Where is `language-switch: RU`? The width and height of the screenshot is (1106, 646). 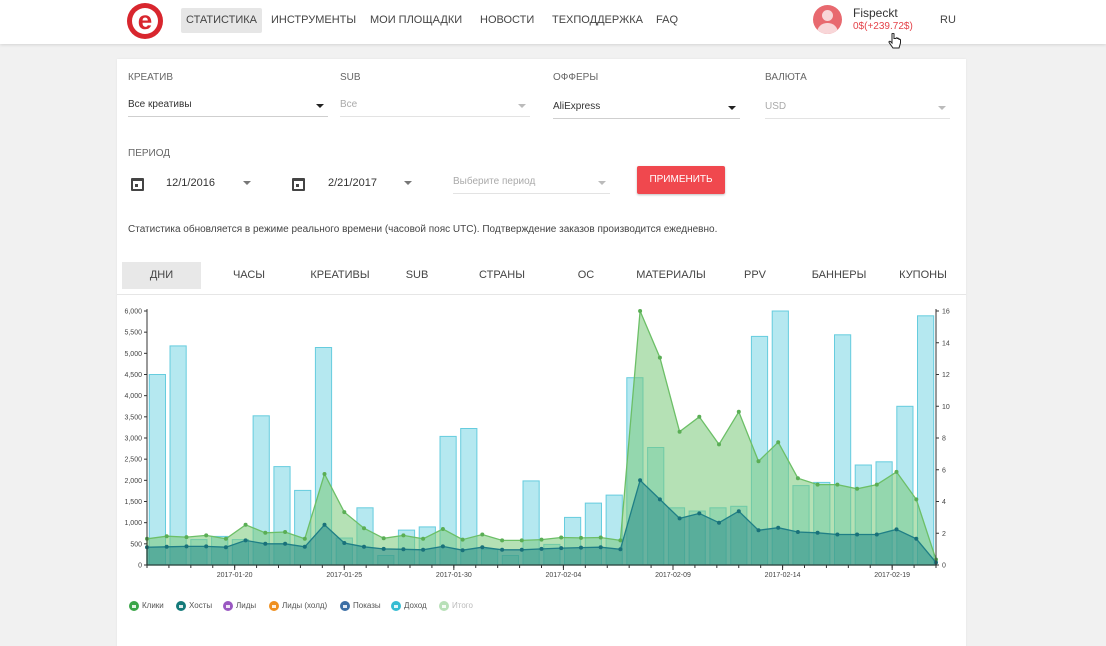
language-switch: RU is located at coordinates (948, 20).